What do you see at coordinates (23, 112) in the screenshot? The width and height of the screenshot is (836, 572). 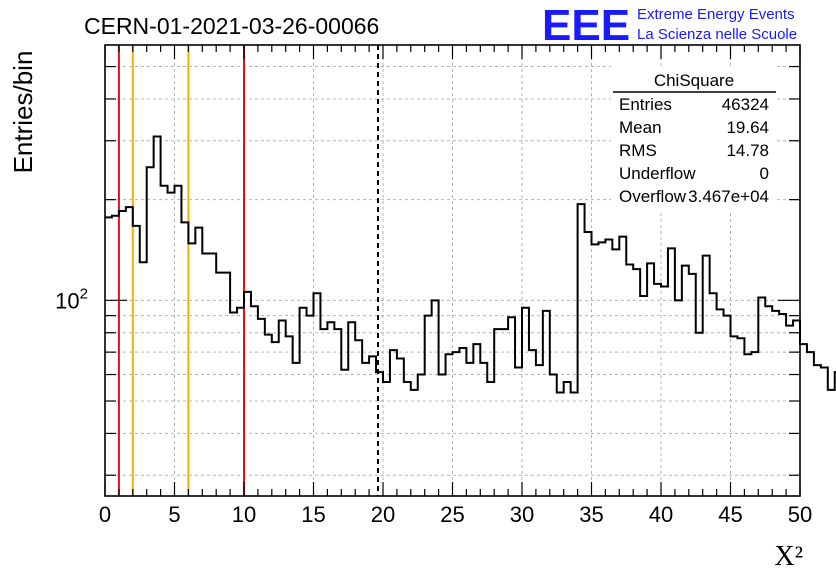 I see `y-axis-label: Entries/bin` at bounding box center [23, 112].